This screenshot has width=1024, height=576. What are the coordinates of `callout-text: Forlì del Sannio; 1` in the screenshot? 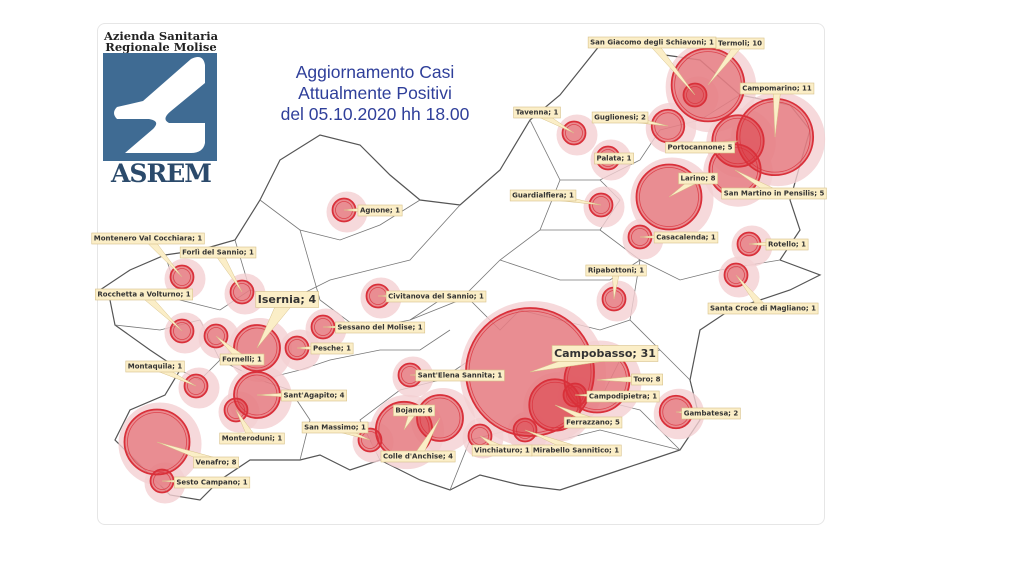 It's located at (218, 253).